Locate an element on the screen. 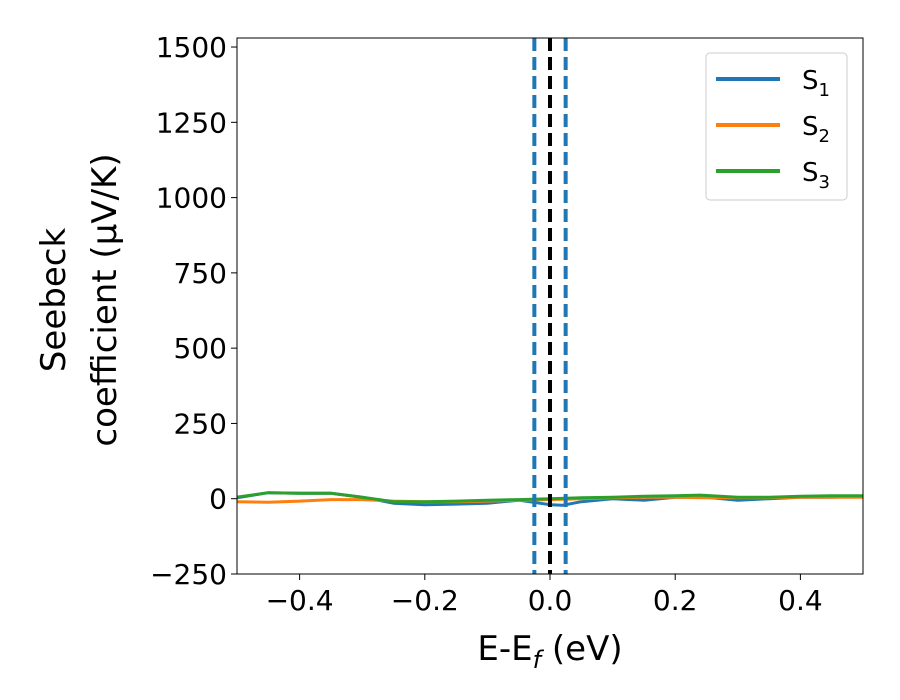  y-axis-title: Seebeck coefficient (μV/K) is located at coordinates (79, 299).